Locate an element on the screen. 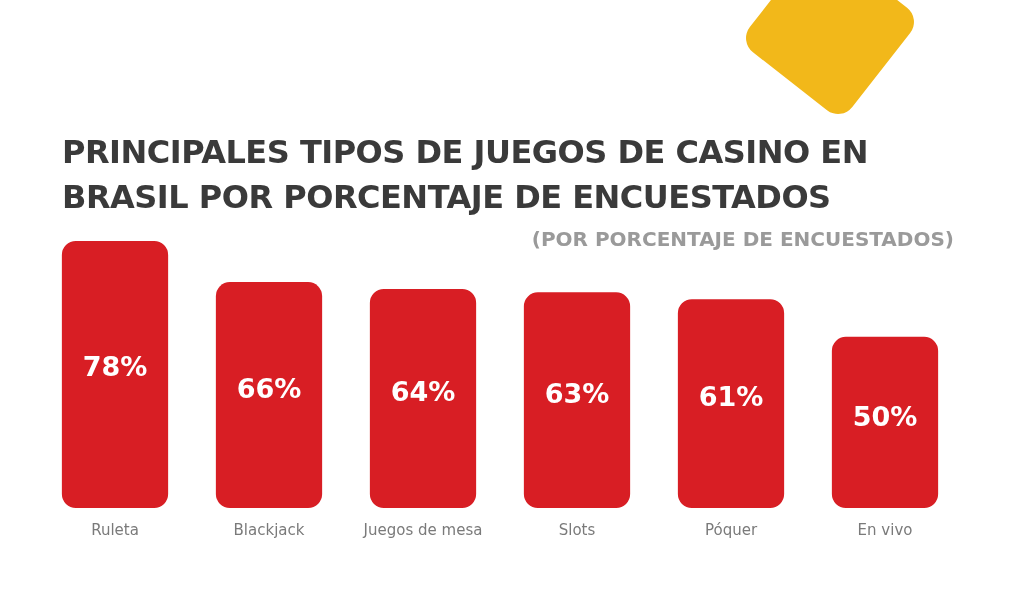 The width and height of the screenshot is (1024, 600). chart-subtitle: (POR PORCENTAJE DE ENCUESTADOS) is located at coordinates (742, 239).